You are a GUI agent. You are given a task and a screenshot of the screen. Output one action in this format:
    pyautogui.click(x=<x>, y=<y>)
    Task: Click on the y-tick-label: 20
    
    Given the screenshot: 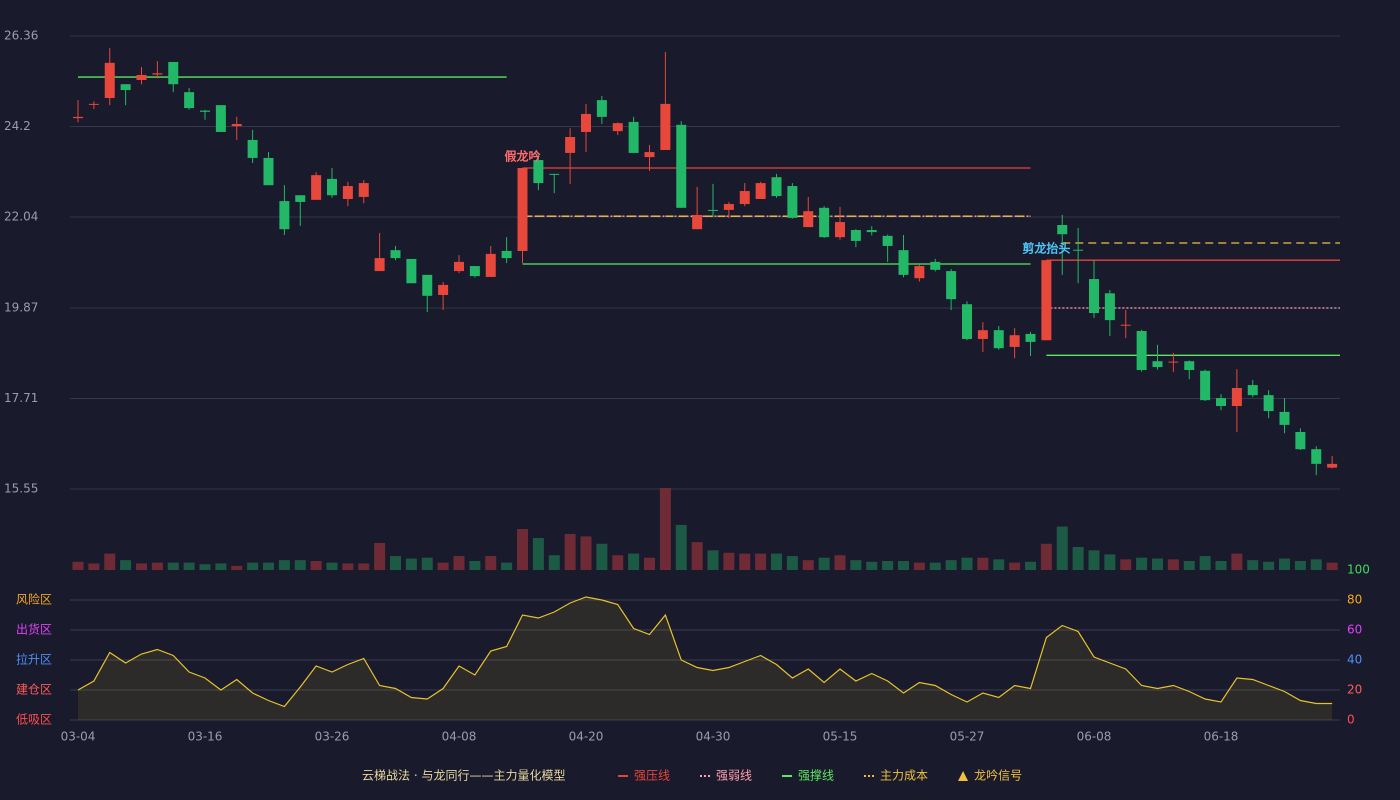 What is the action you would take?
    pyautogui.click(x=1354, y=690)
    